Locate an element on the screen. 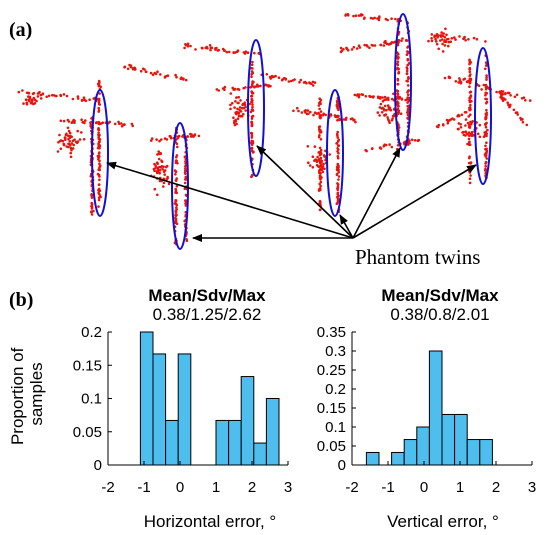  hist2-x-tick-label: 3 is located at coordinates (532, 487).